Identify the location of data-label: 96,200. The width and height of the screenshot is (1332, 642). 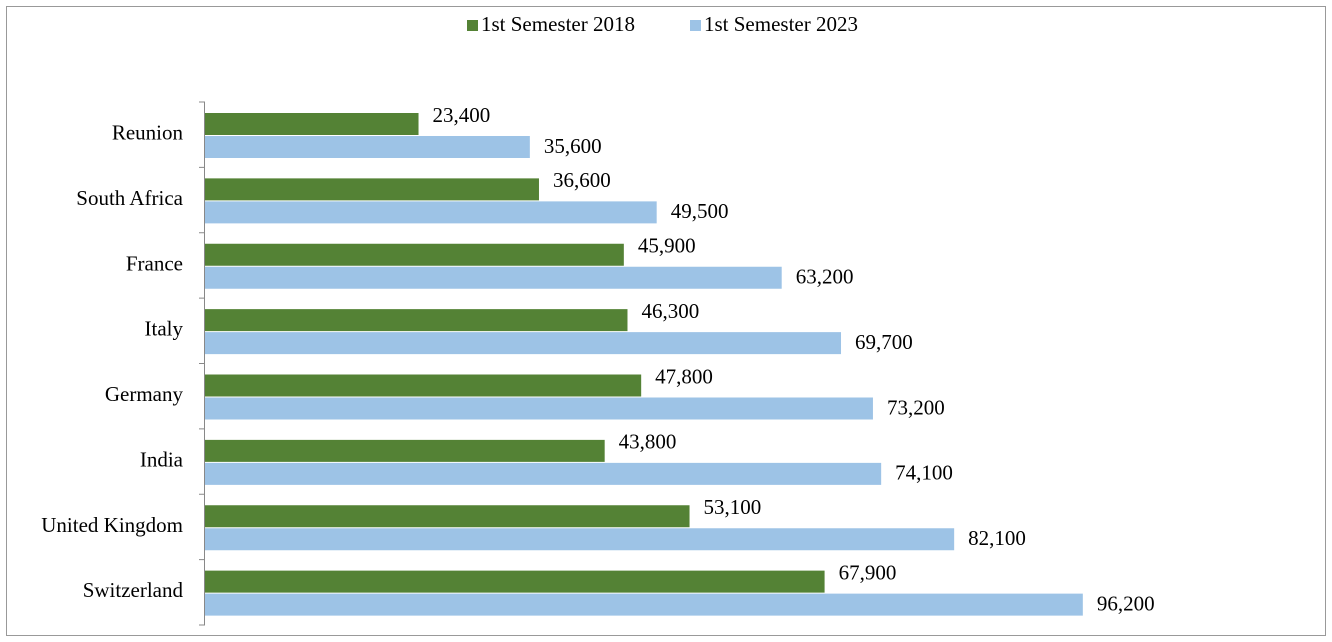
(1126, 603).